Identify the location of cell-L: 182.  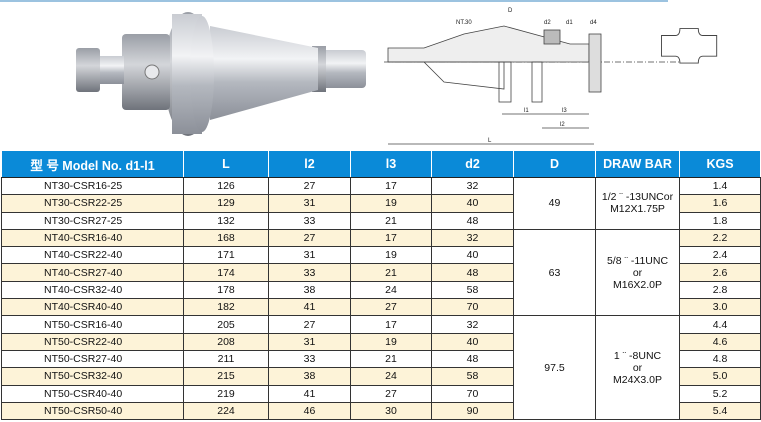
(226, 307).